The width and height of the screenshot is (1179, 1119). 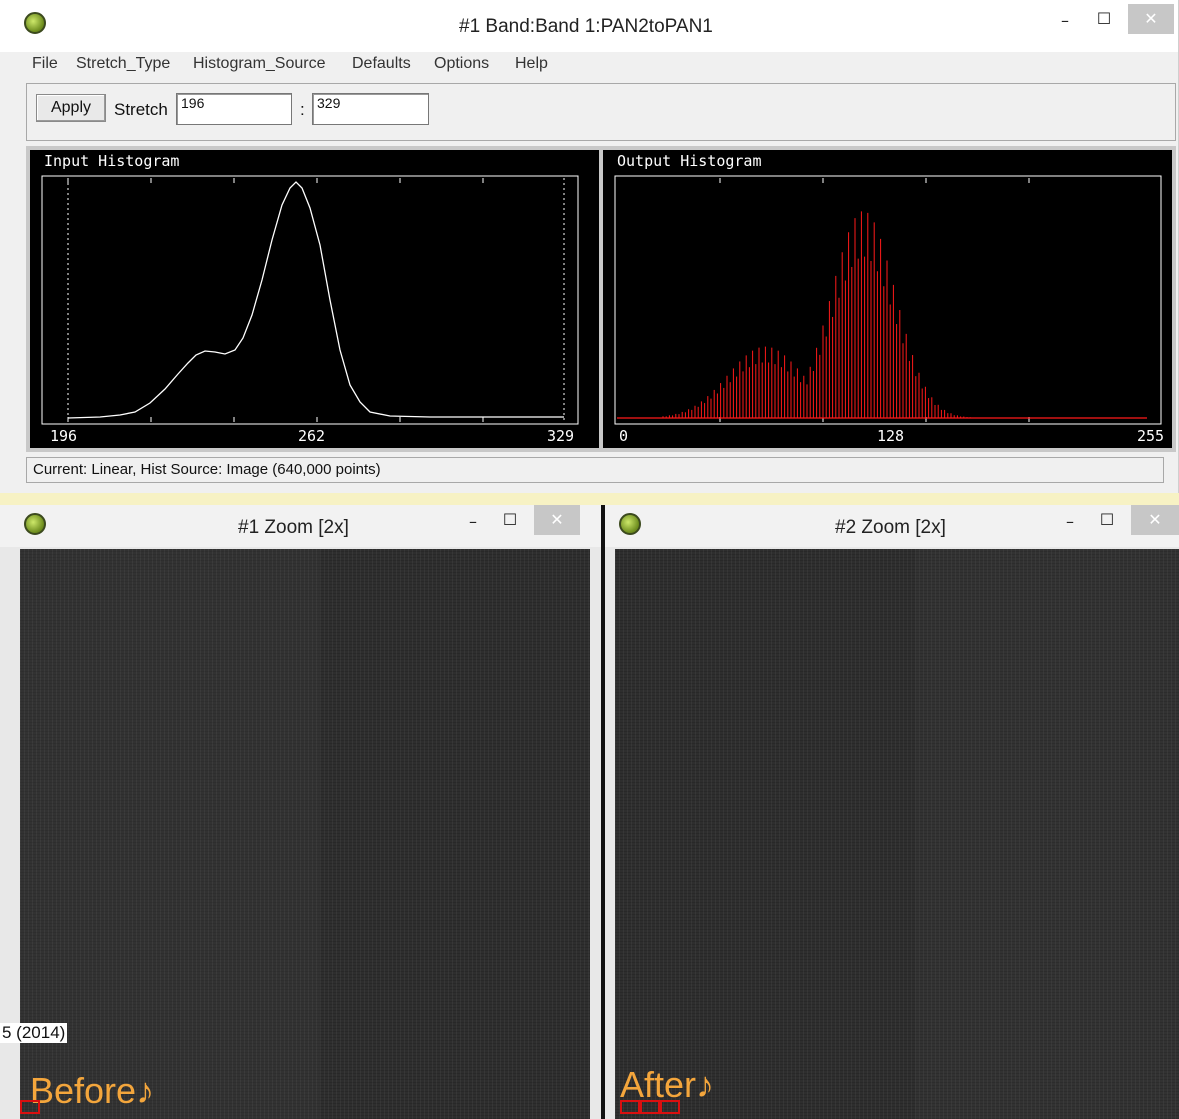 I want to click on zoom2-stripe-right, so click(x=1047, y=834).